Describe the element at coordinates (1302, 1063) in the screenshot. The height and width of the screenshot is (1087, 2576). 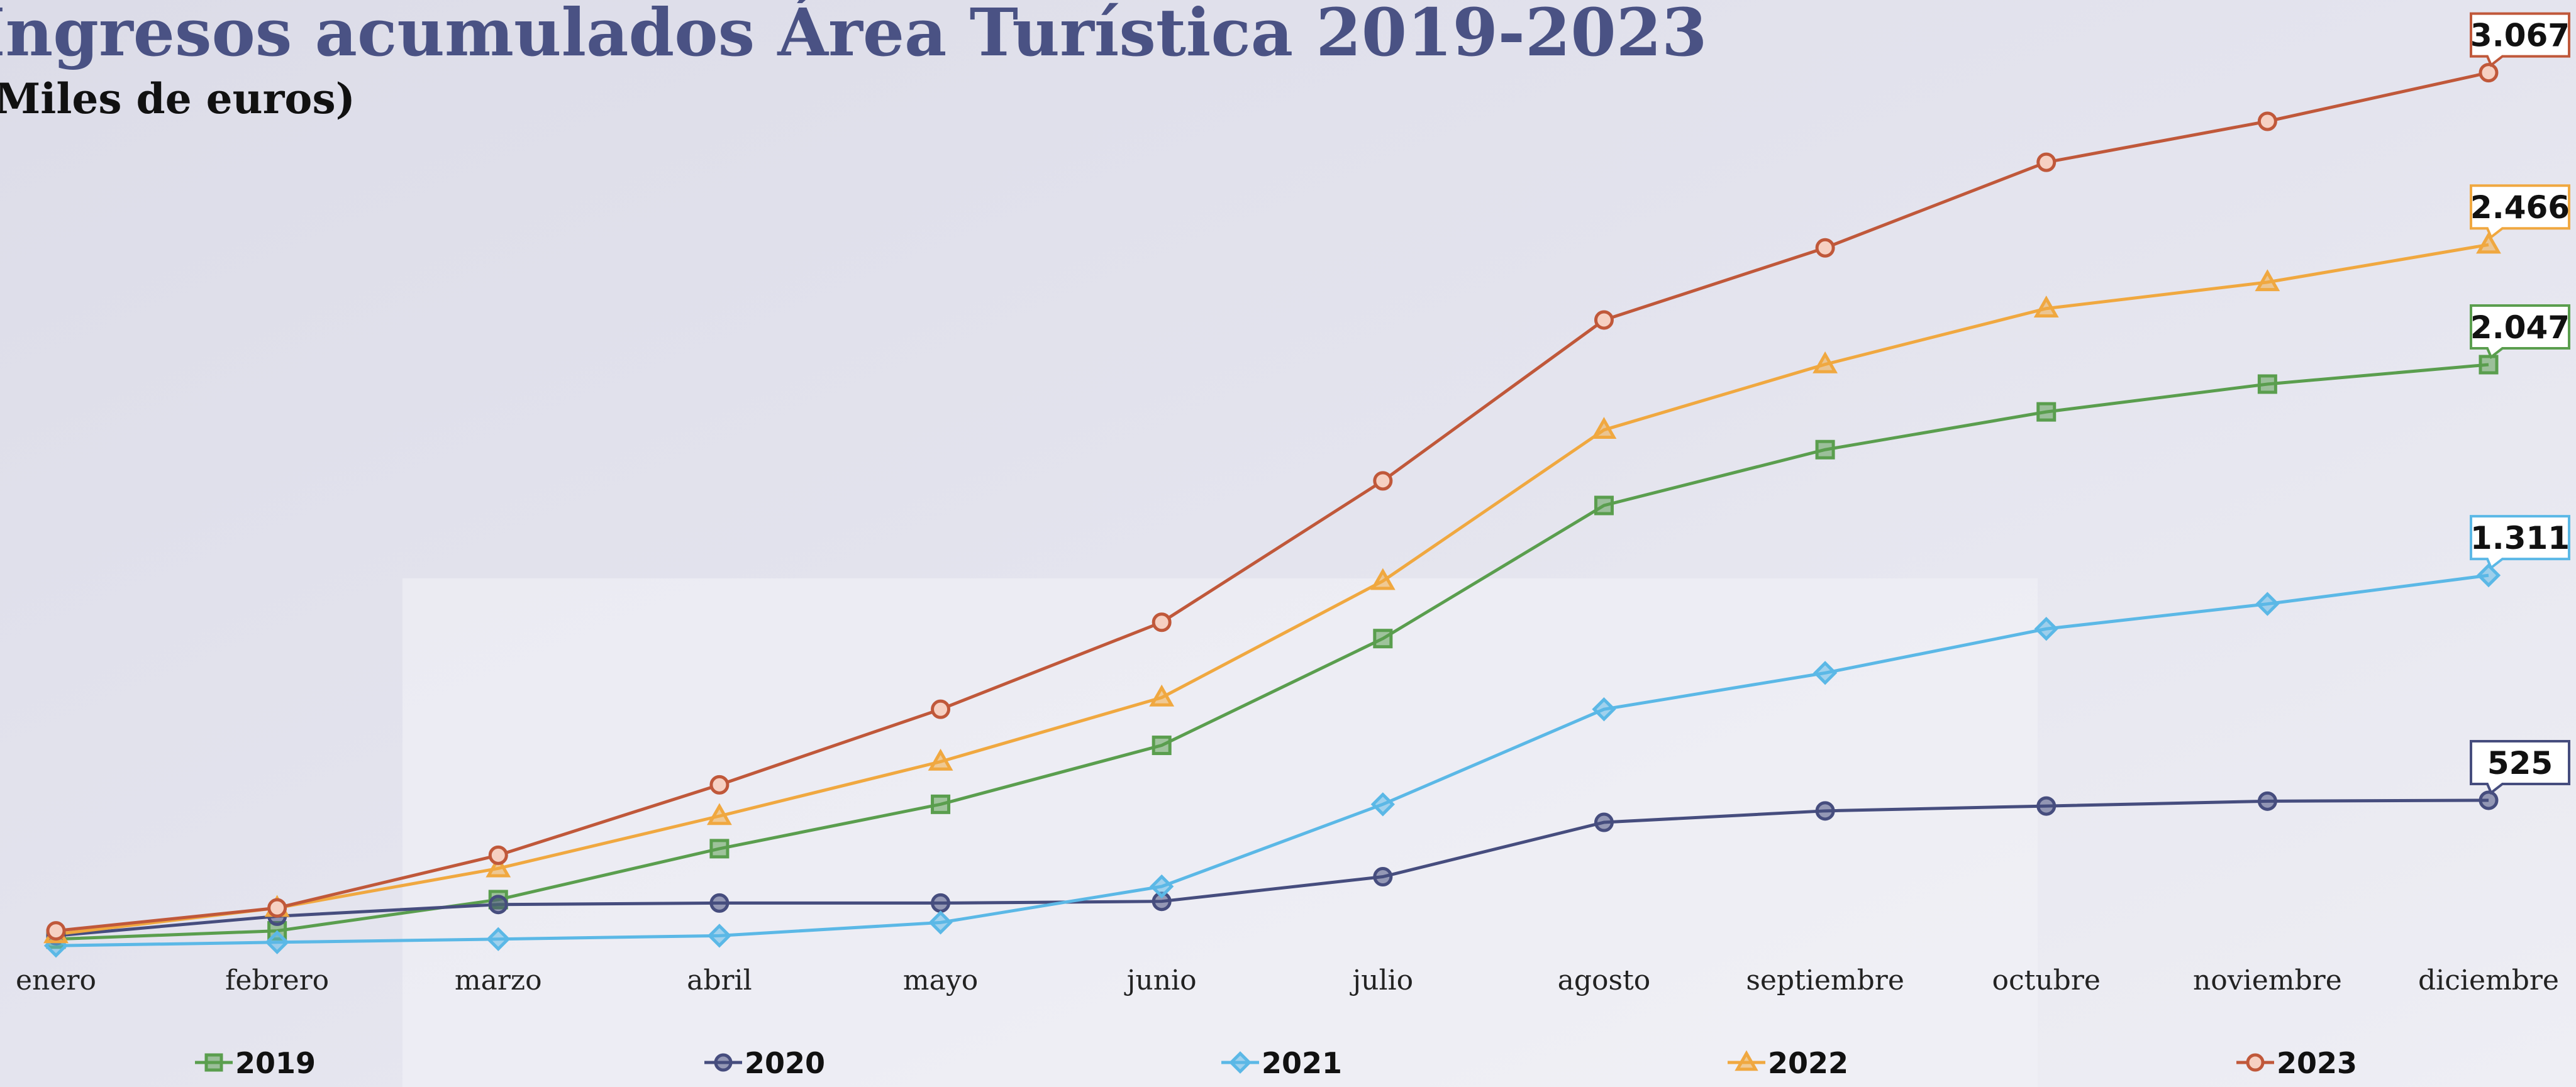
I see `legend-label: 2021` at that location.